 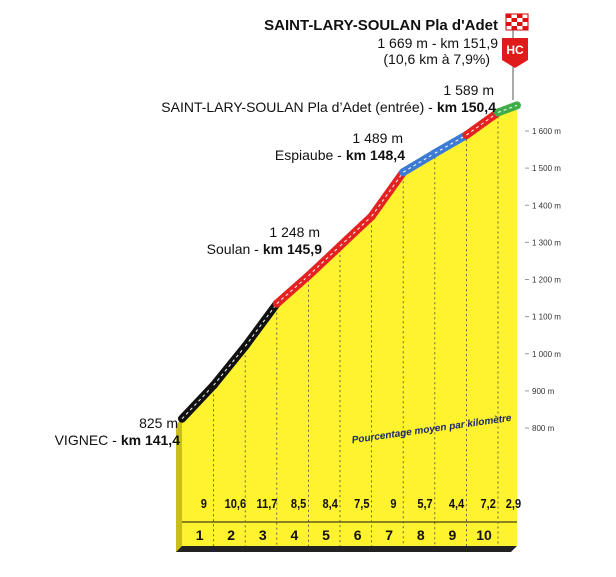 What do you see at coordinates (375, 155) in the screenshot?
I see `annotation-km: km 148,4` at bounding box center [375, 155].